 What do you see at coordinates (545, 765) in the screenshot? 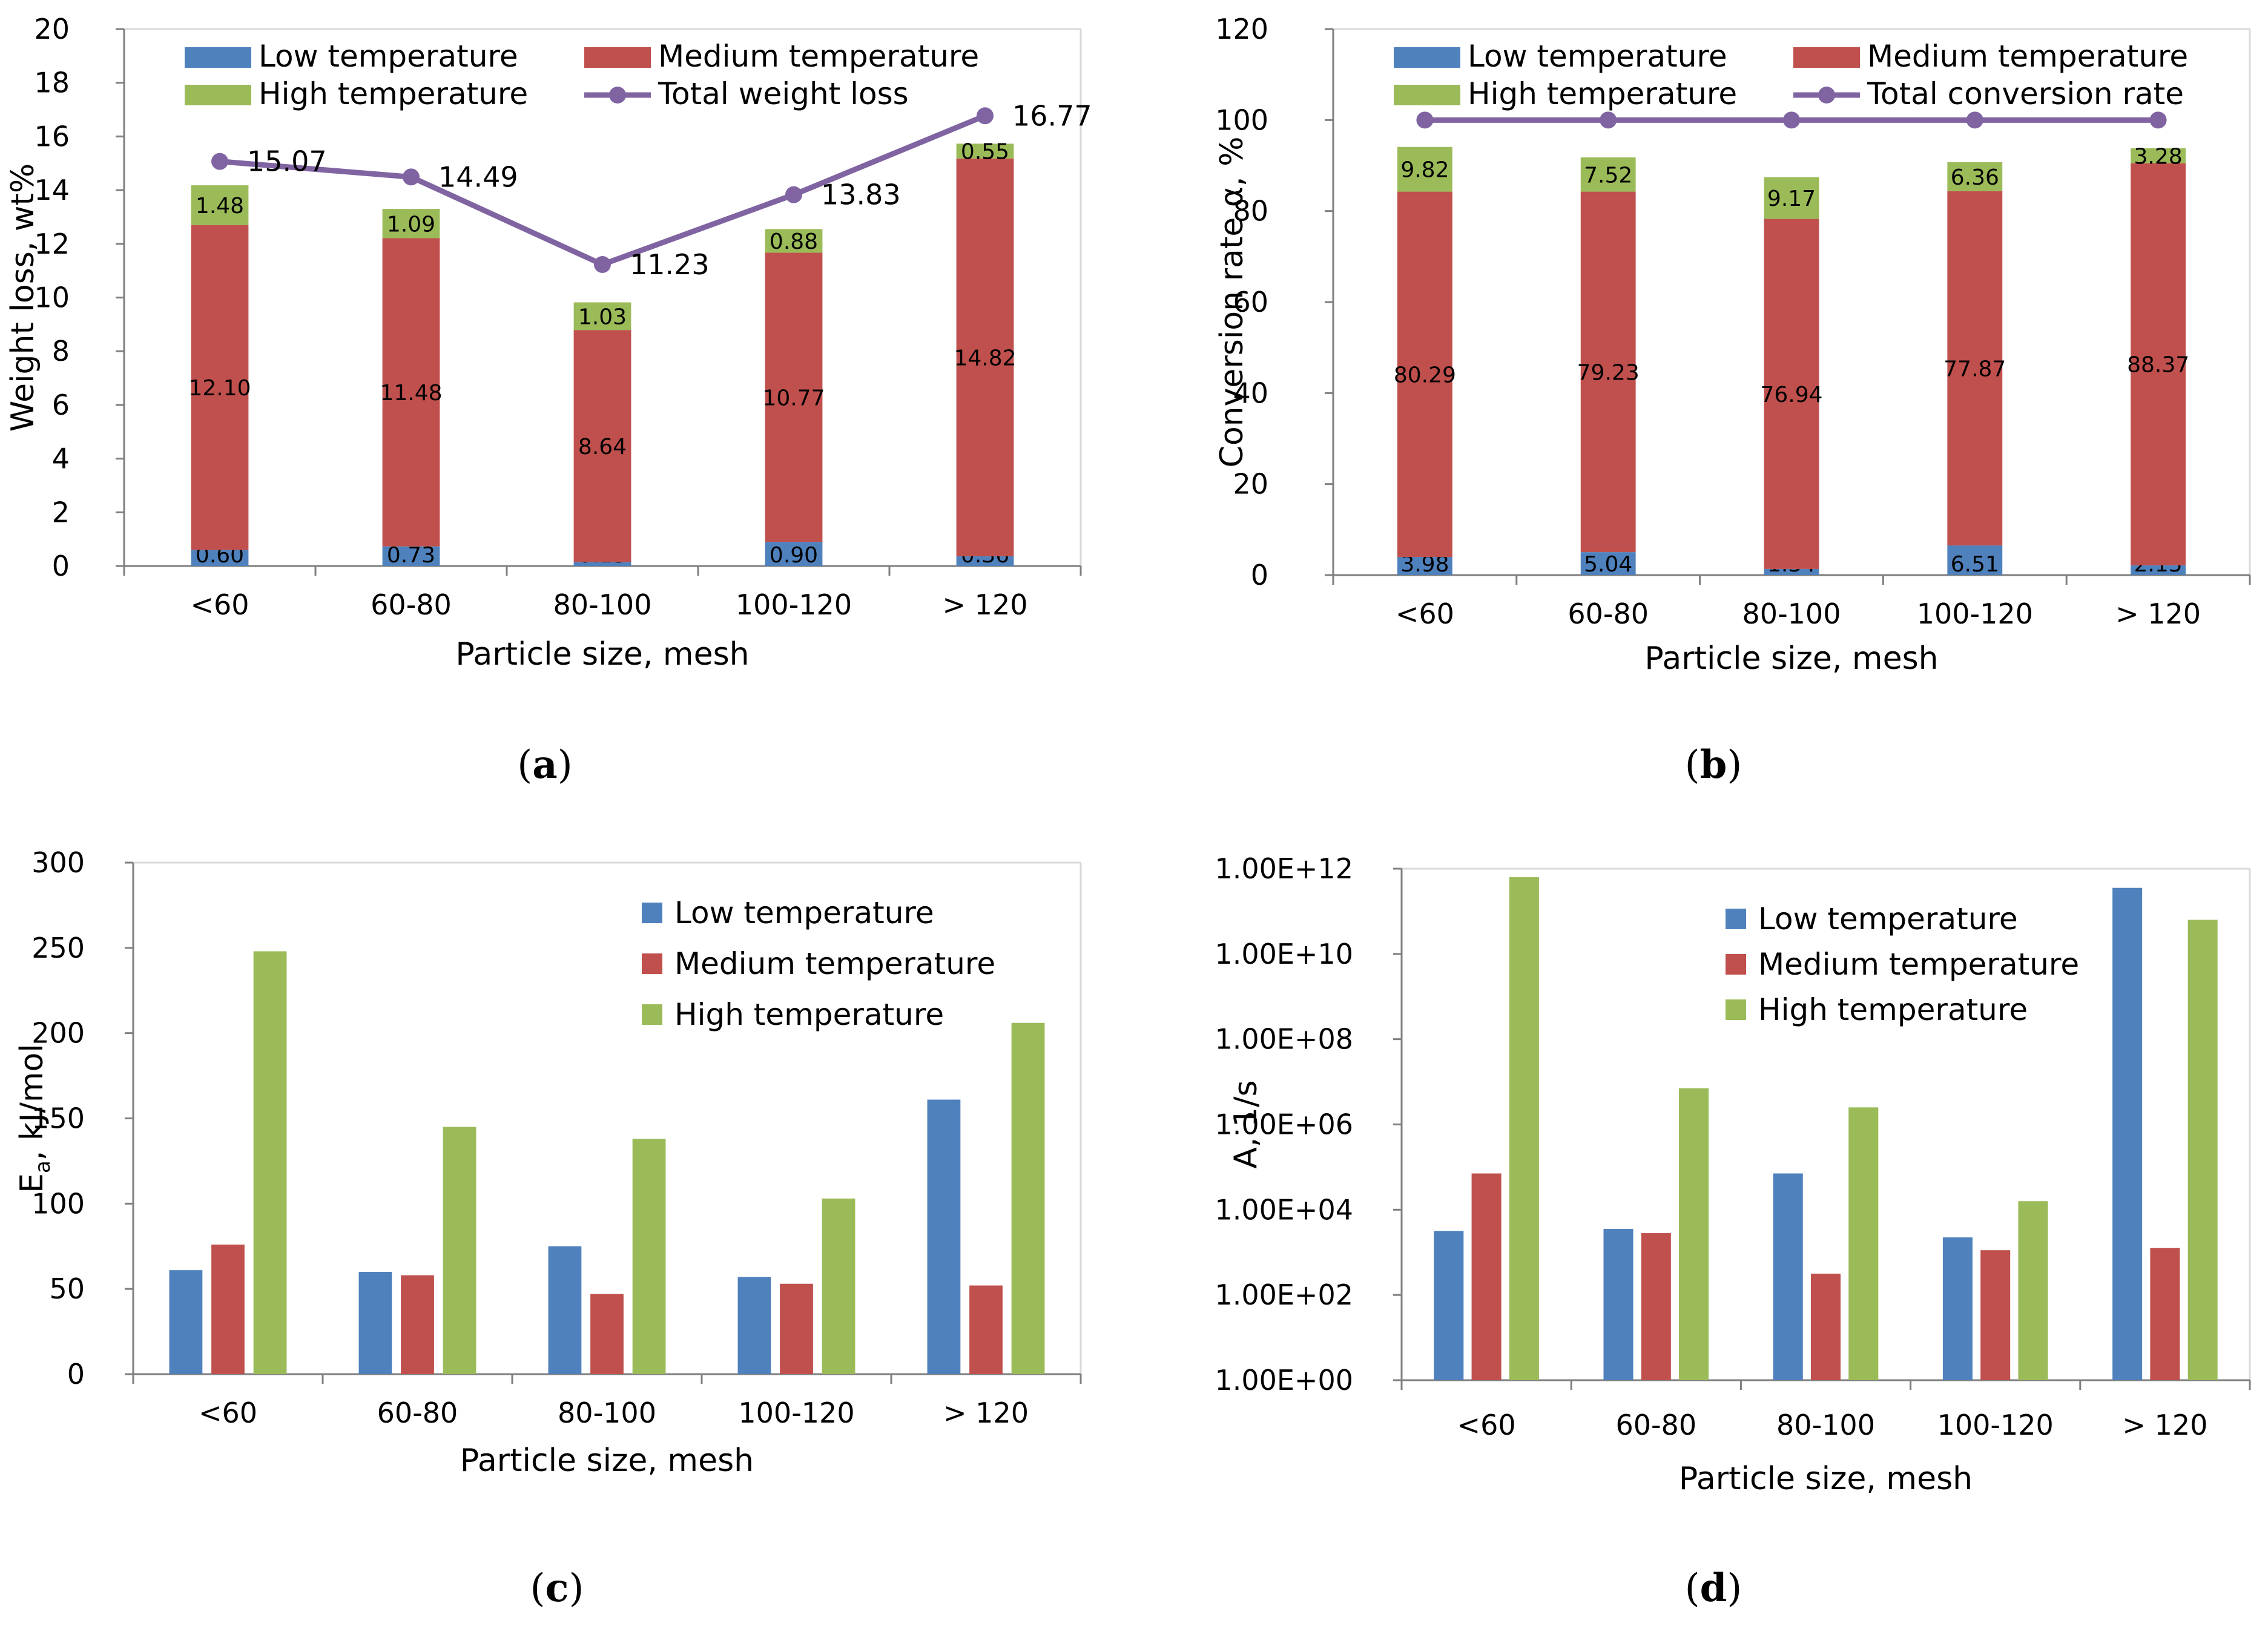
I see `panel-a-caption: (a)` at bounding box center [545, 765].